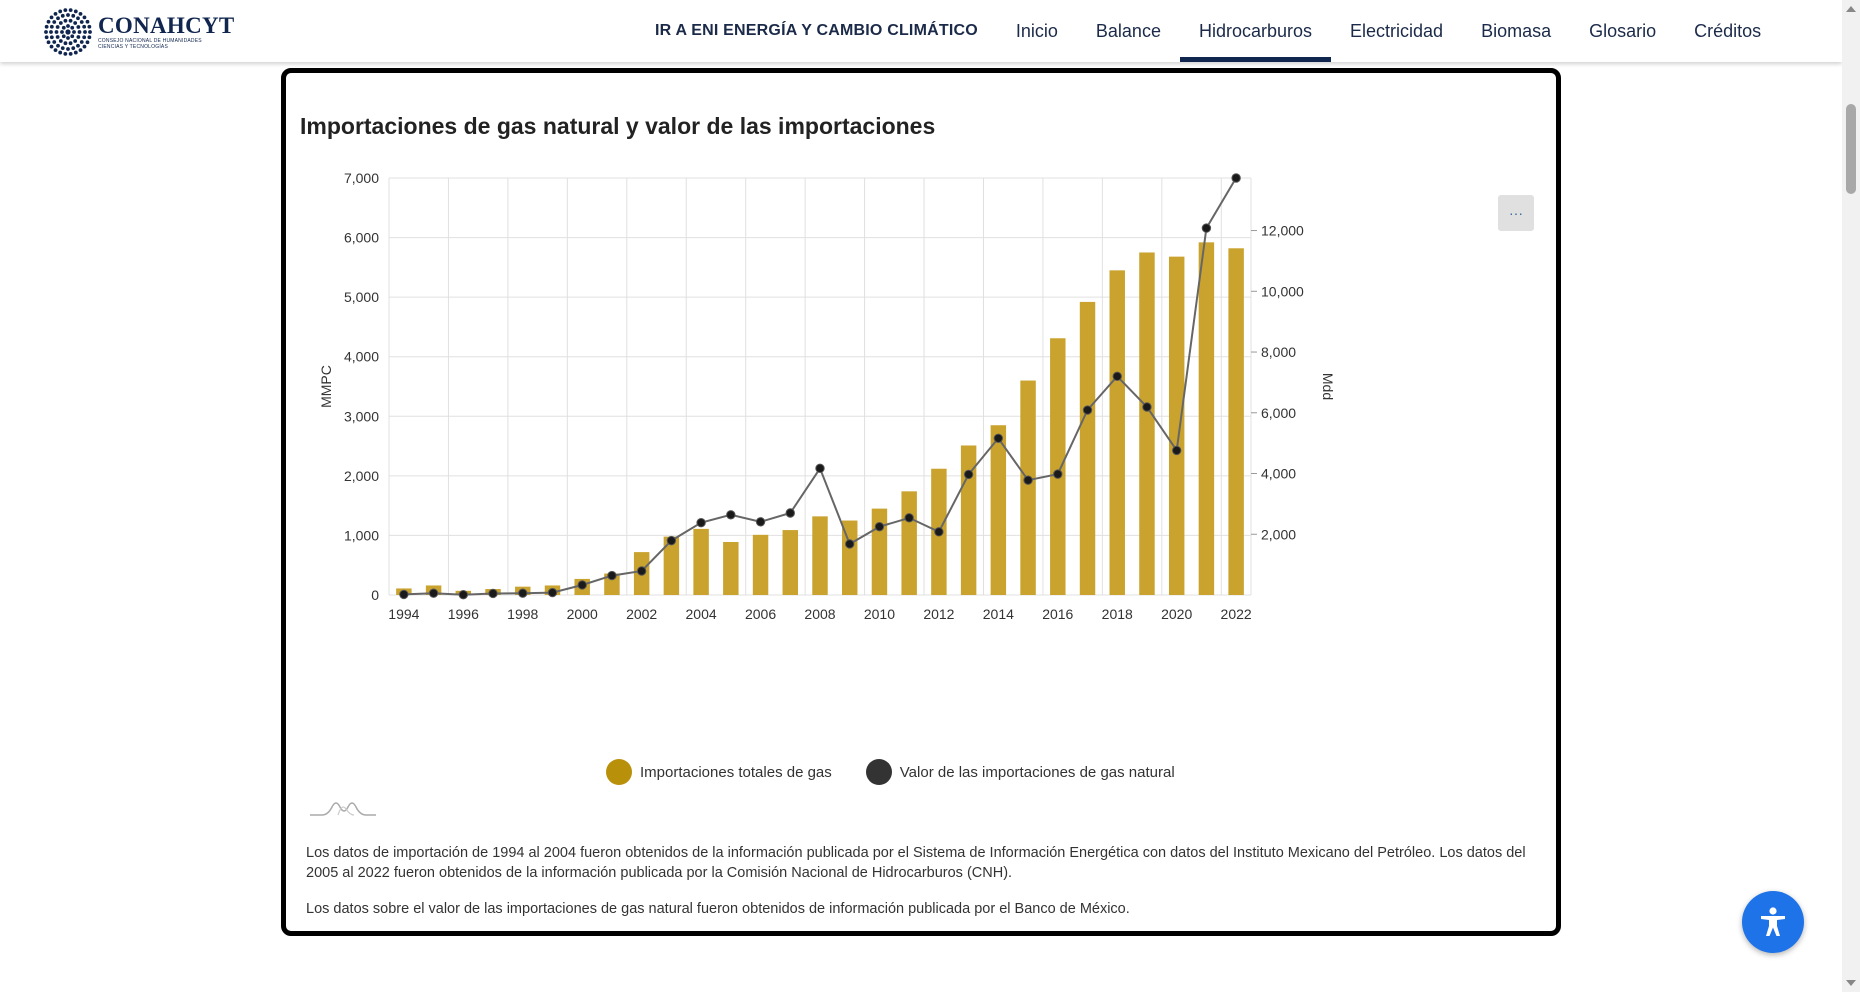 The image size is (1860, 992). I want to click on point-import-value-2008, so click(820, 468).